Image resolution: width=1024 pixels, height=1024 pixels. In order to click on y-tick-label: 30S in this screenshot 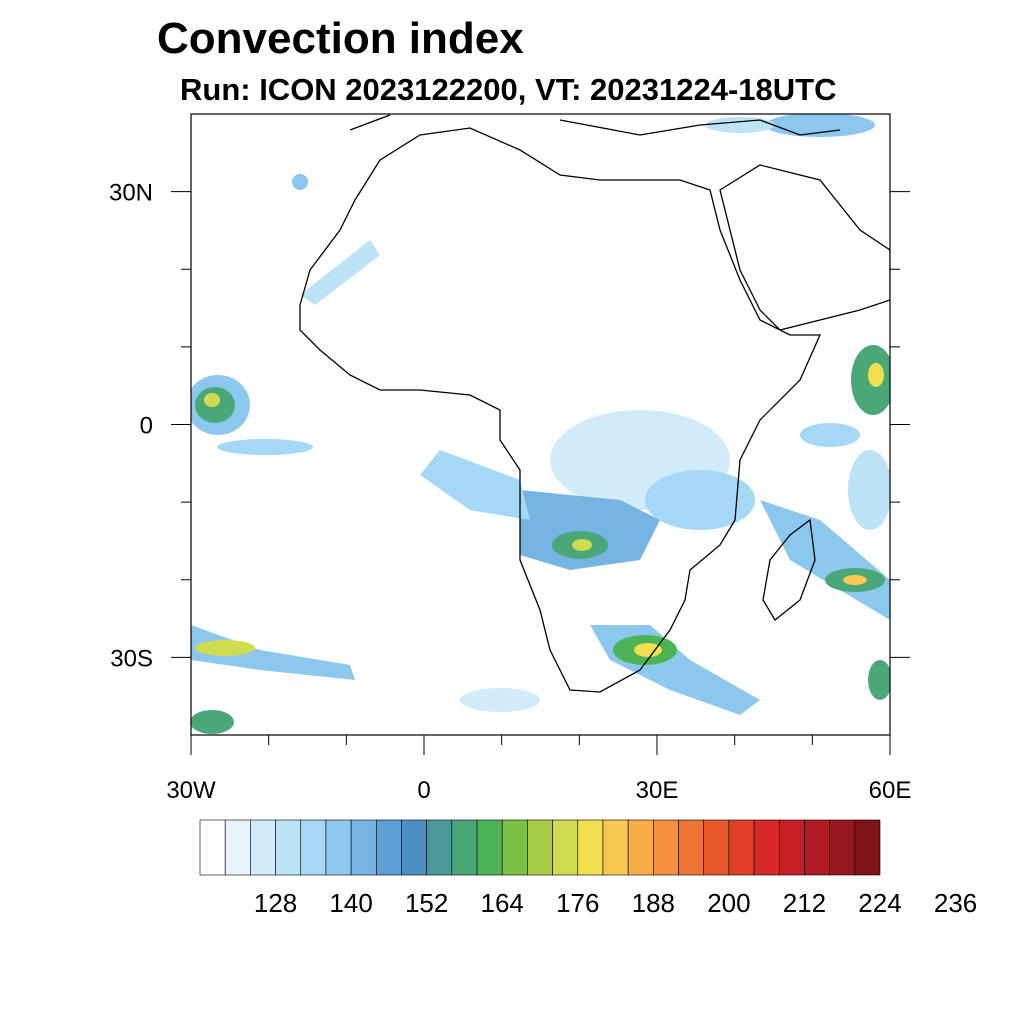, I will do `click(131, 658)`.